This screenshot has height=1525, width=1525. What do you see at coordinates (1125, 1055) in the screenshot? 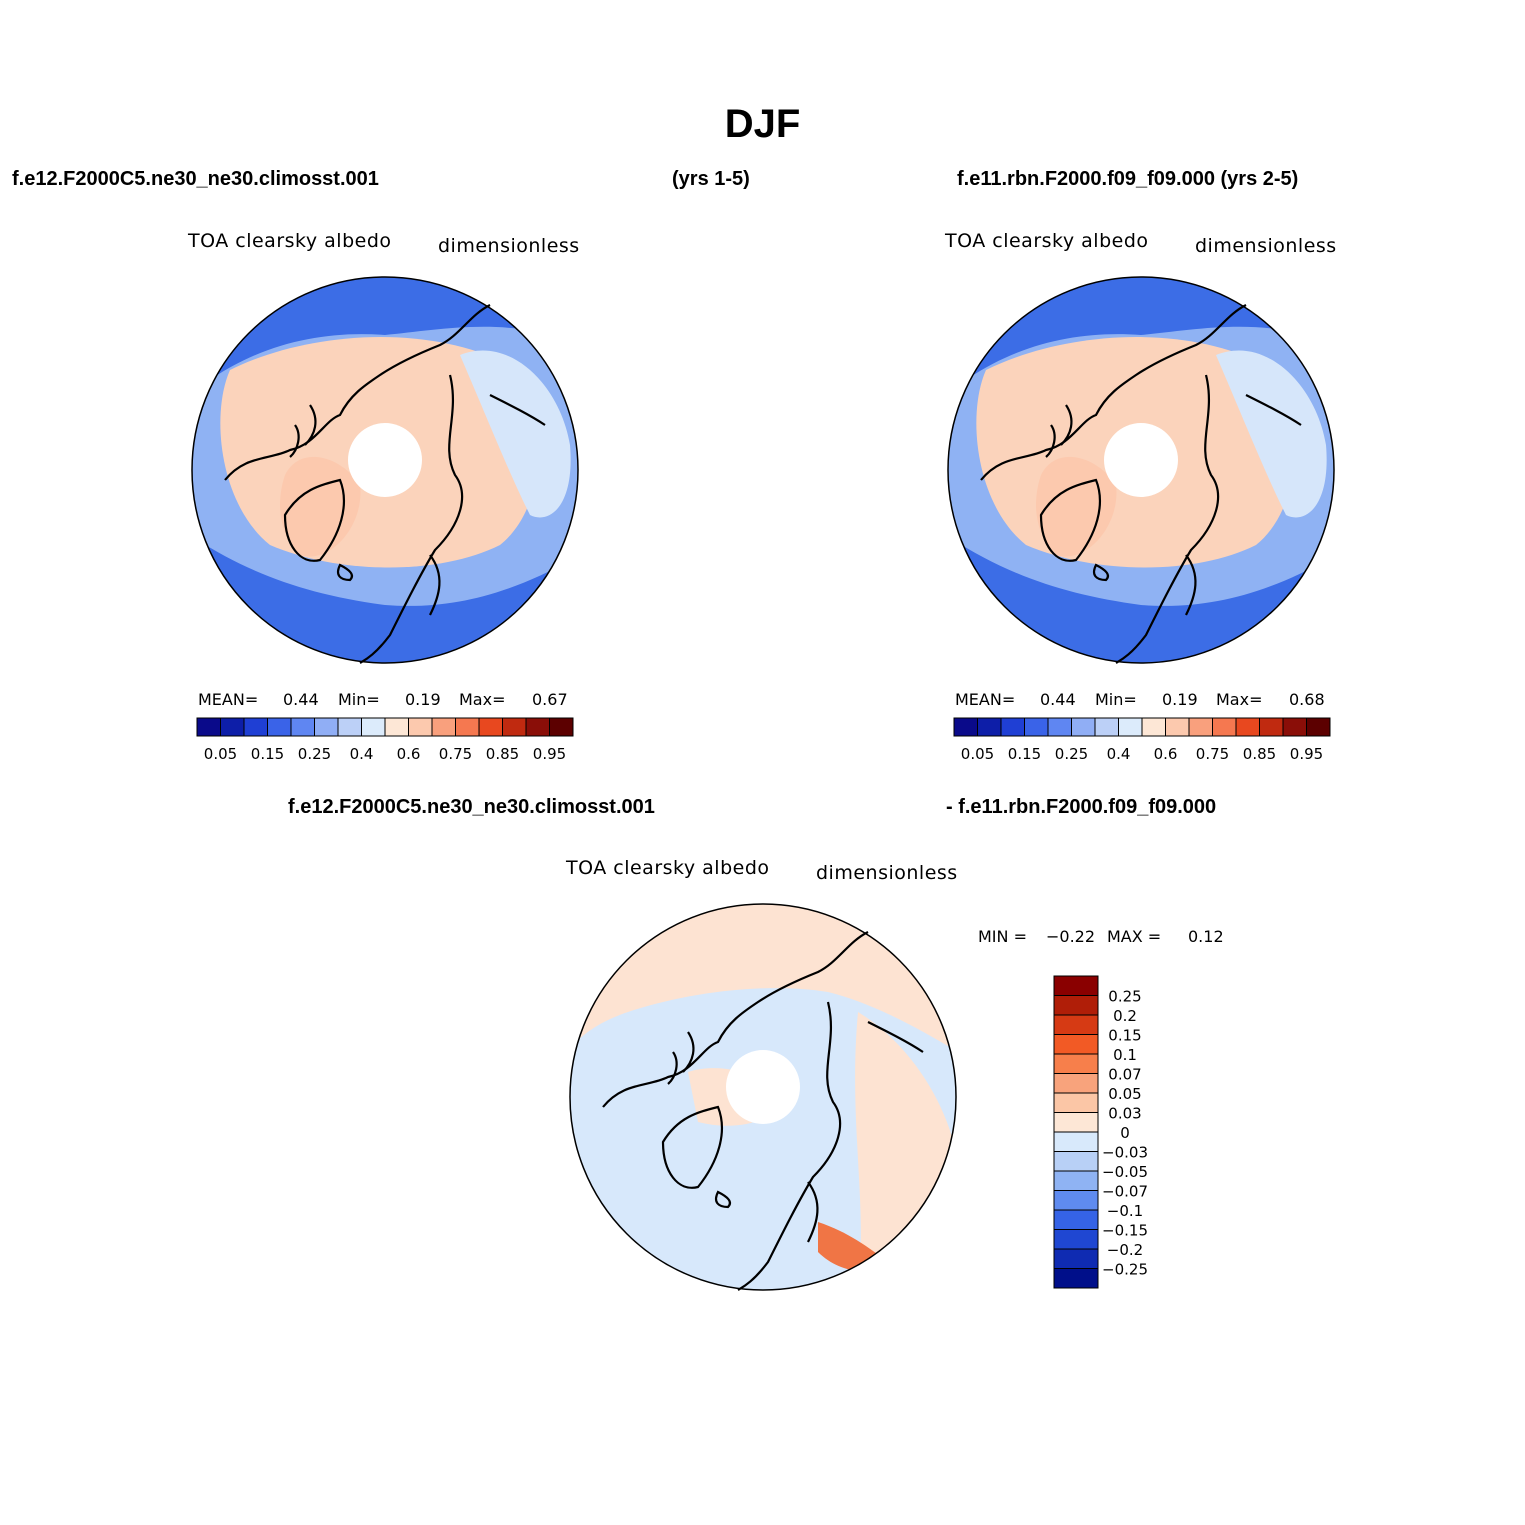
I see `diff-colorbar-tick-label: 0.1` at bounding box center [1125, 1055].